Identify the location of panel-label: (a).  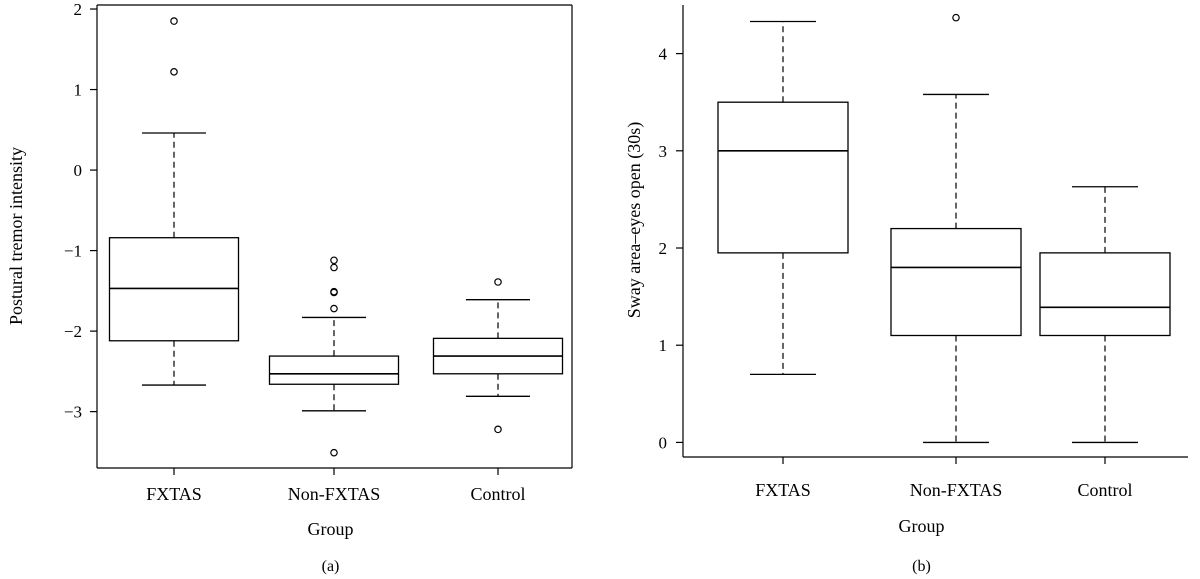
(331, 566).